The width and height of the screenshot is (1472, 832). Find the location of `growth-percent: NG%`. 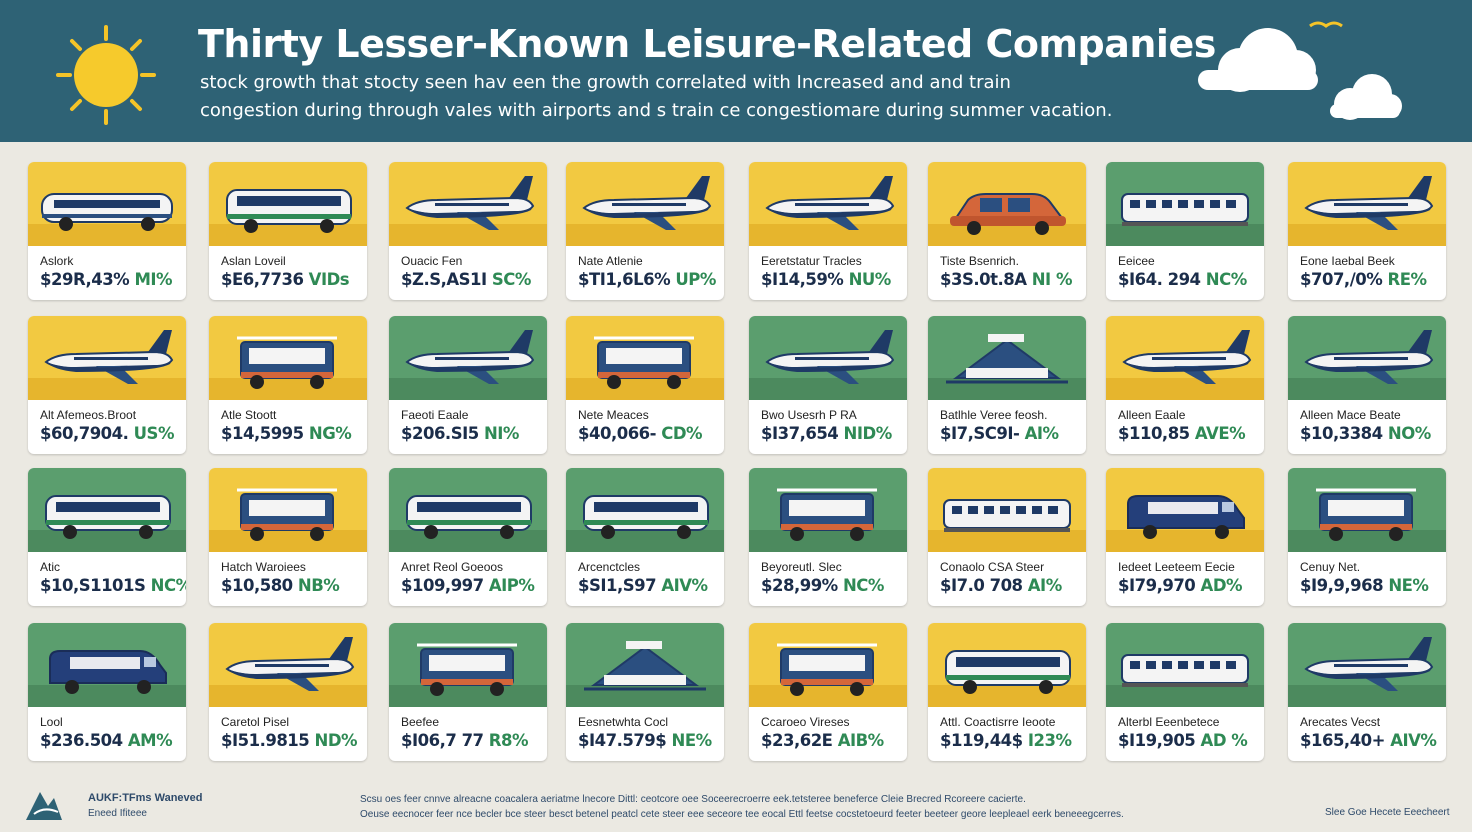

growth-percent: NG% is located at coordinates (330, 433).